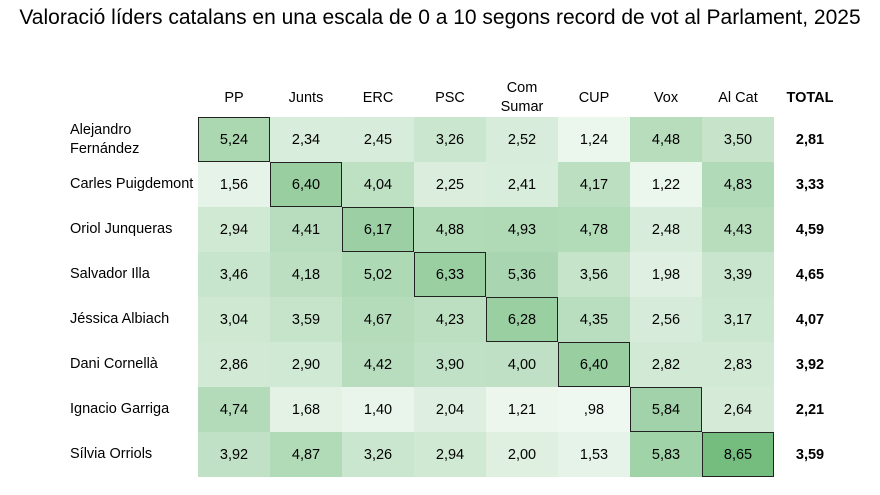 This screenshot has width=880, height=495. I want to click on total-value-ignacio-garriga: 2,21, so click(810, 409).